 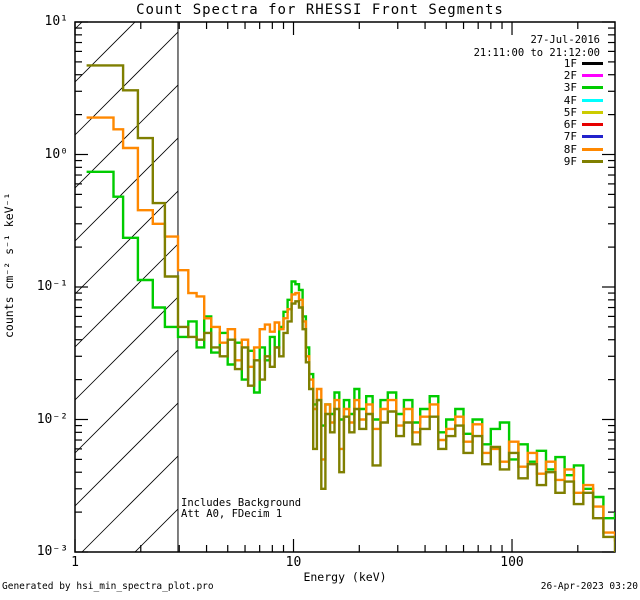 What do you see at coordinates (126, 287) in the screenshot?
I see `hatch-region` at bounding box center [126, 287].